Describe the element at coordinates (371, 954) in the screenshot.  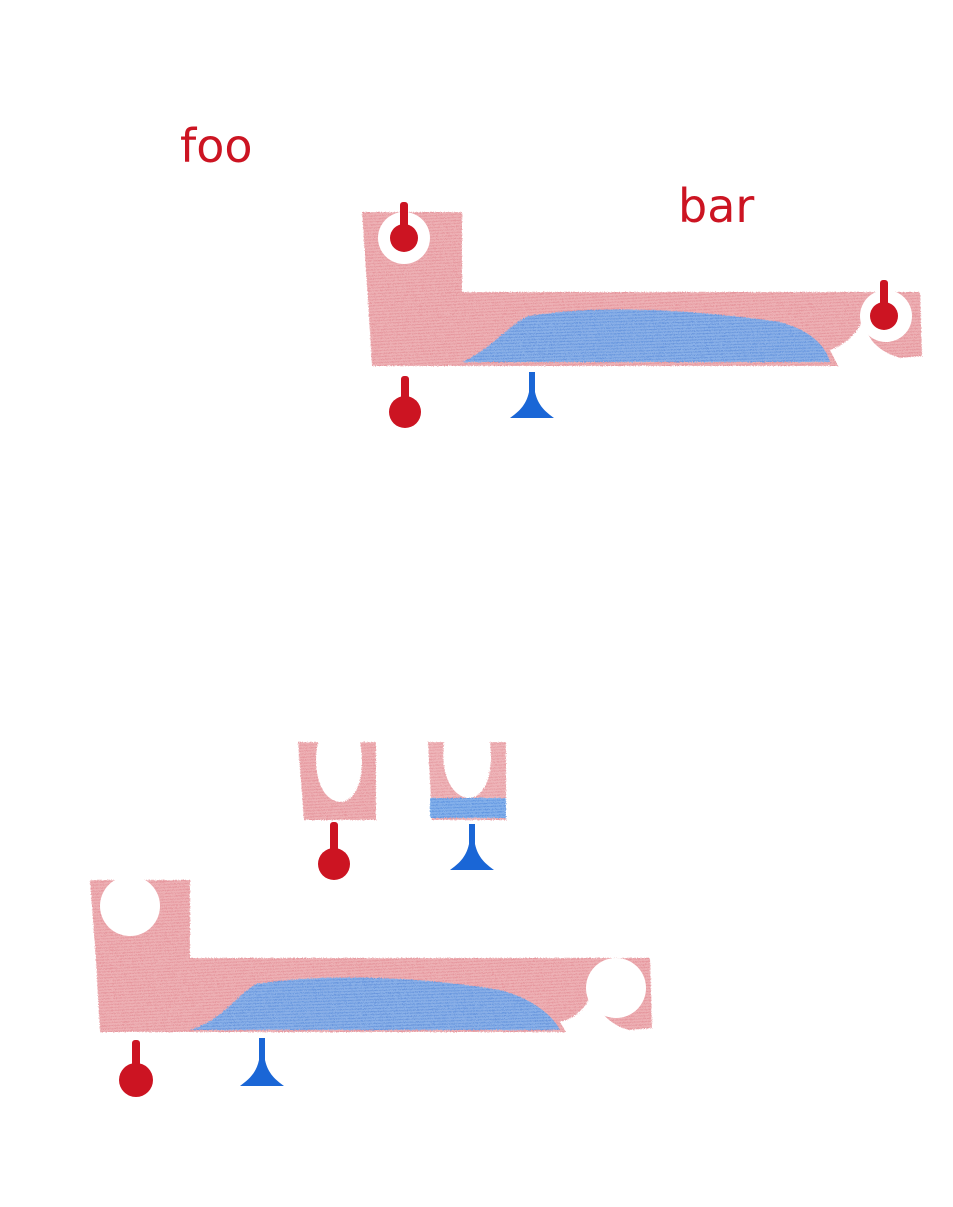
I see `bottom-figure` at that location.